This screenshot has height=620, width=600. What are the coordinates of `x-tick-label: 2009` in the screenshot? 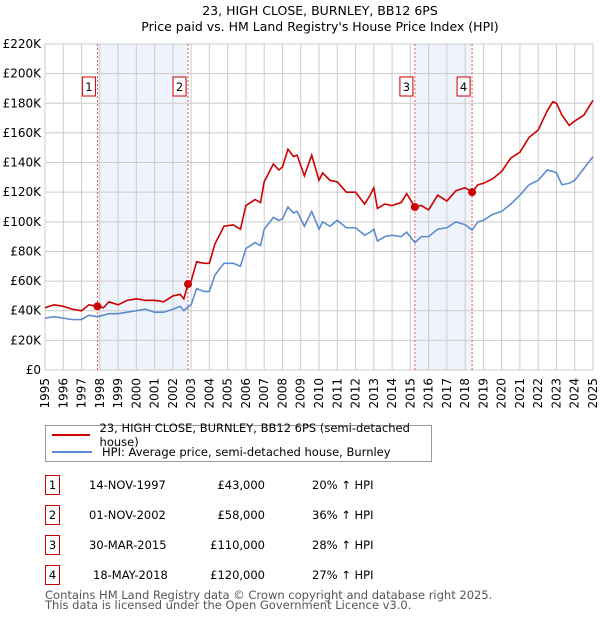 It's located at (301, 393).